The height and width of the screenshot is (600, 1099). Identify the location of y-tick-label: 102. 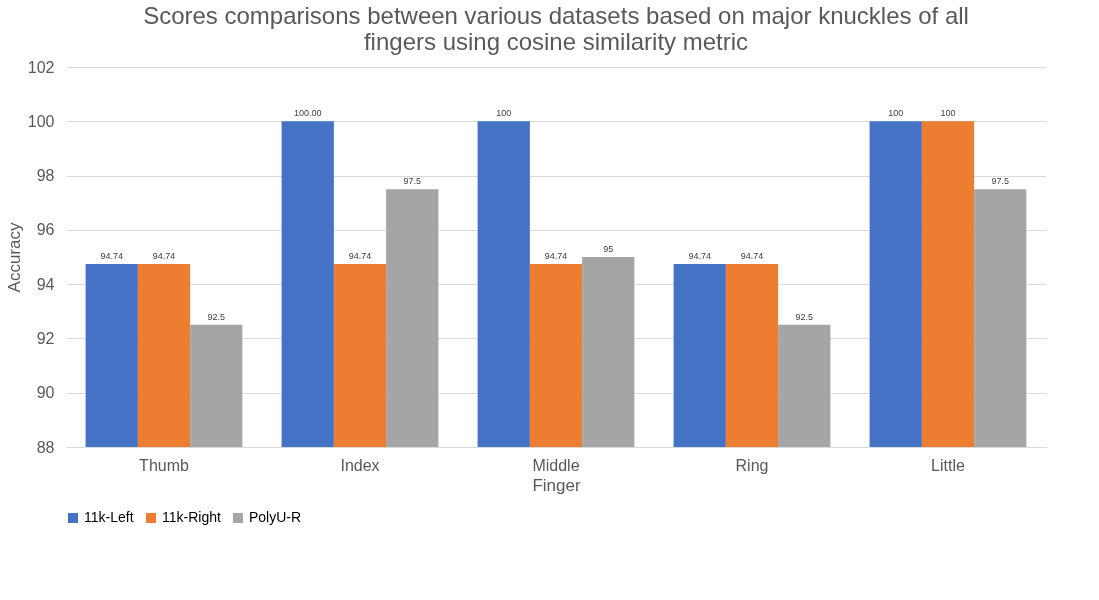
(41, 67).